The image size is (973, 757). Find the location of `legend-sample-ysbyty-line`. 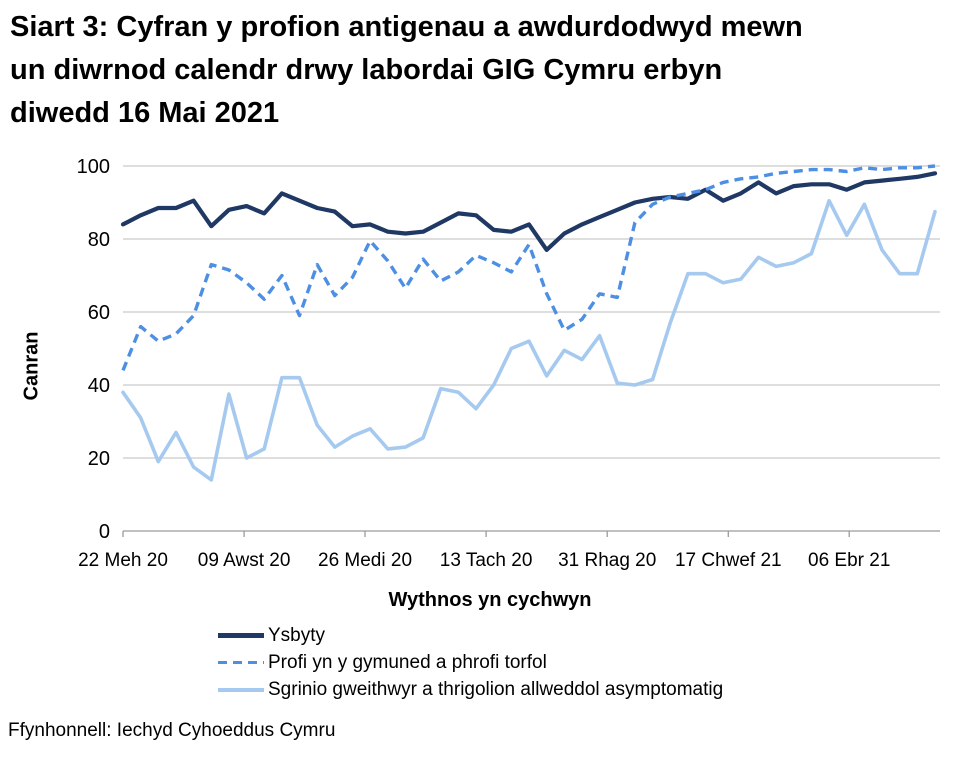

legend-sample-ysbyty-line is located at coordinates (241, 635).